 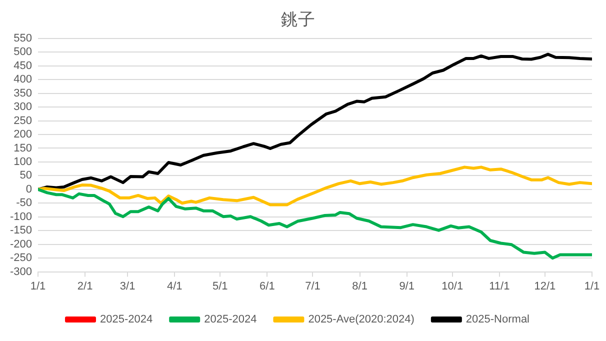 What do you see at coordinates (21, 216) in the screenshot?
I see `y-tick-label: -100` at bounding box center [21, 216].